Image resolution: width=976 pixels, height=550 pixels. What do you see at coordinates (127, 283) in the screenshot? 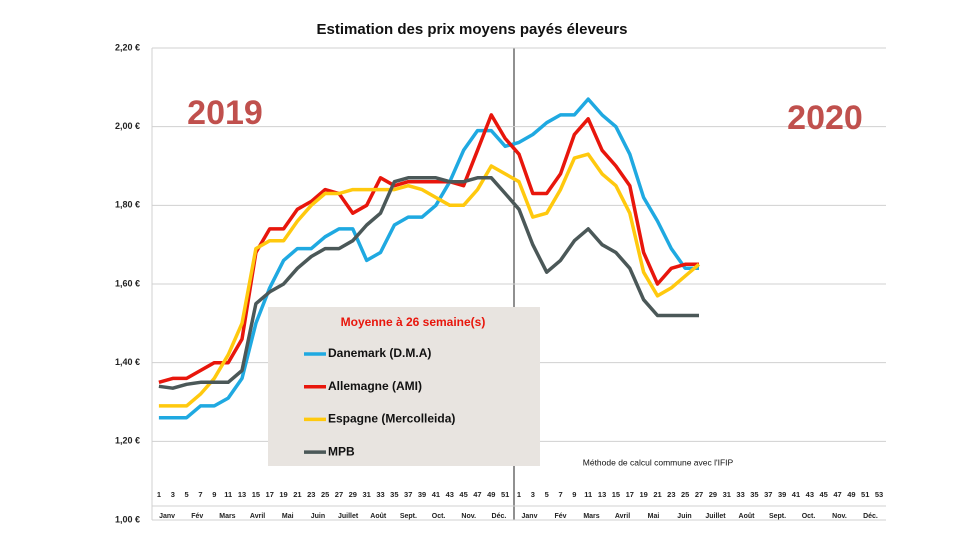
I see `y-tick-label: 1,60 €` at bounding box center [127, 283].